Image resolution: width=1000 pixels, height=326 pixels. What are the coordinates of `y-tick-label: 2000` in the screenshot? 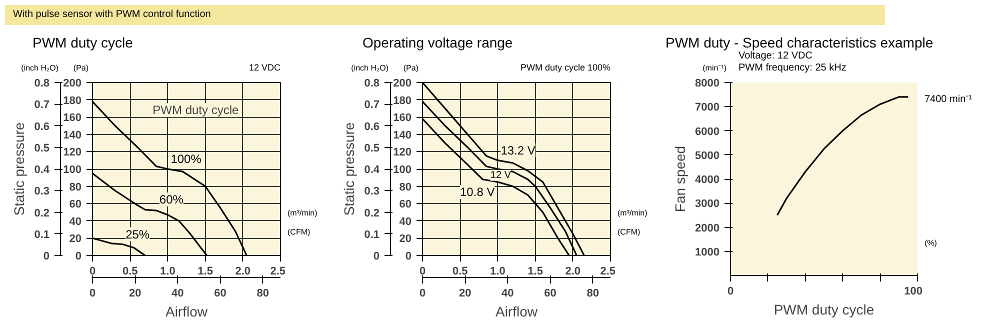 It's located at (707, 228).